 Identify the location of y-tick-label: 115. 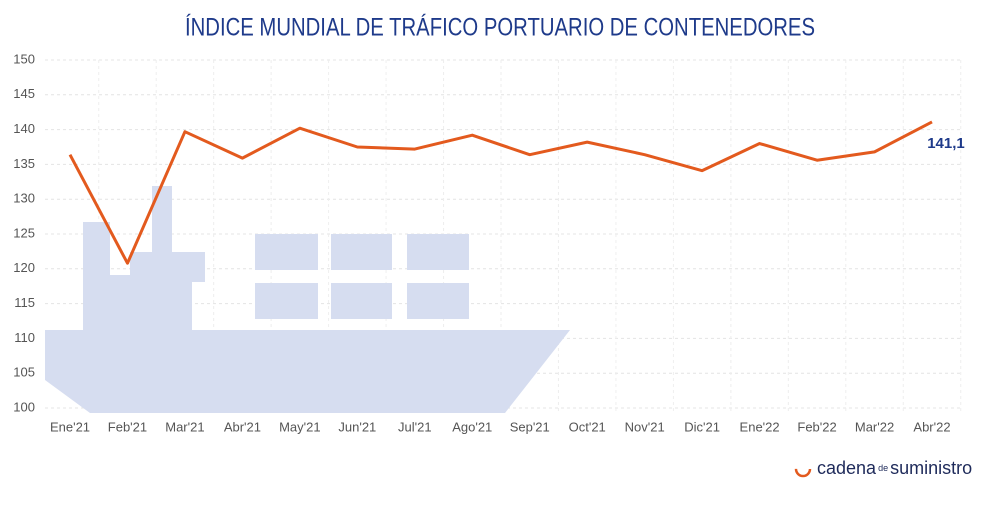
(24, 302).